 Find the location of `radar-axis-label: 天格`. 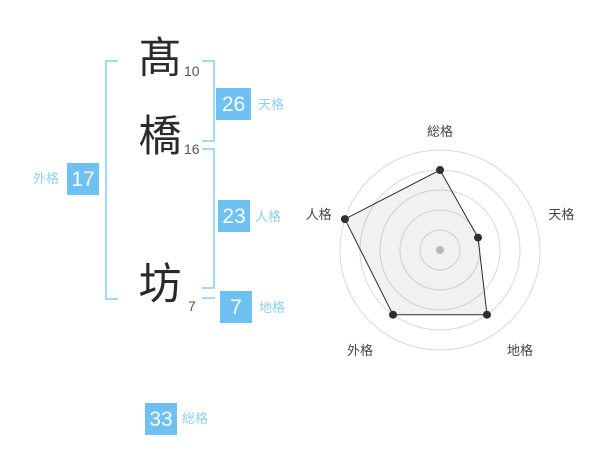

radar-axis-label: 天格 is located at coordinates (561, 214).